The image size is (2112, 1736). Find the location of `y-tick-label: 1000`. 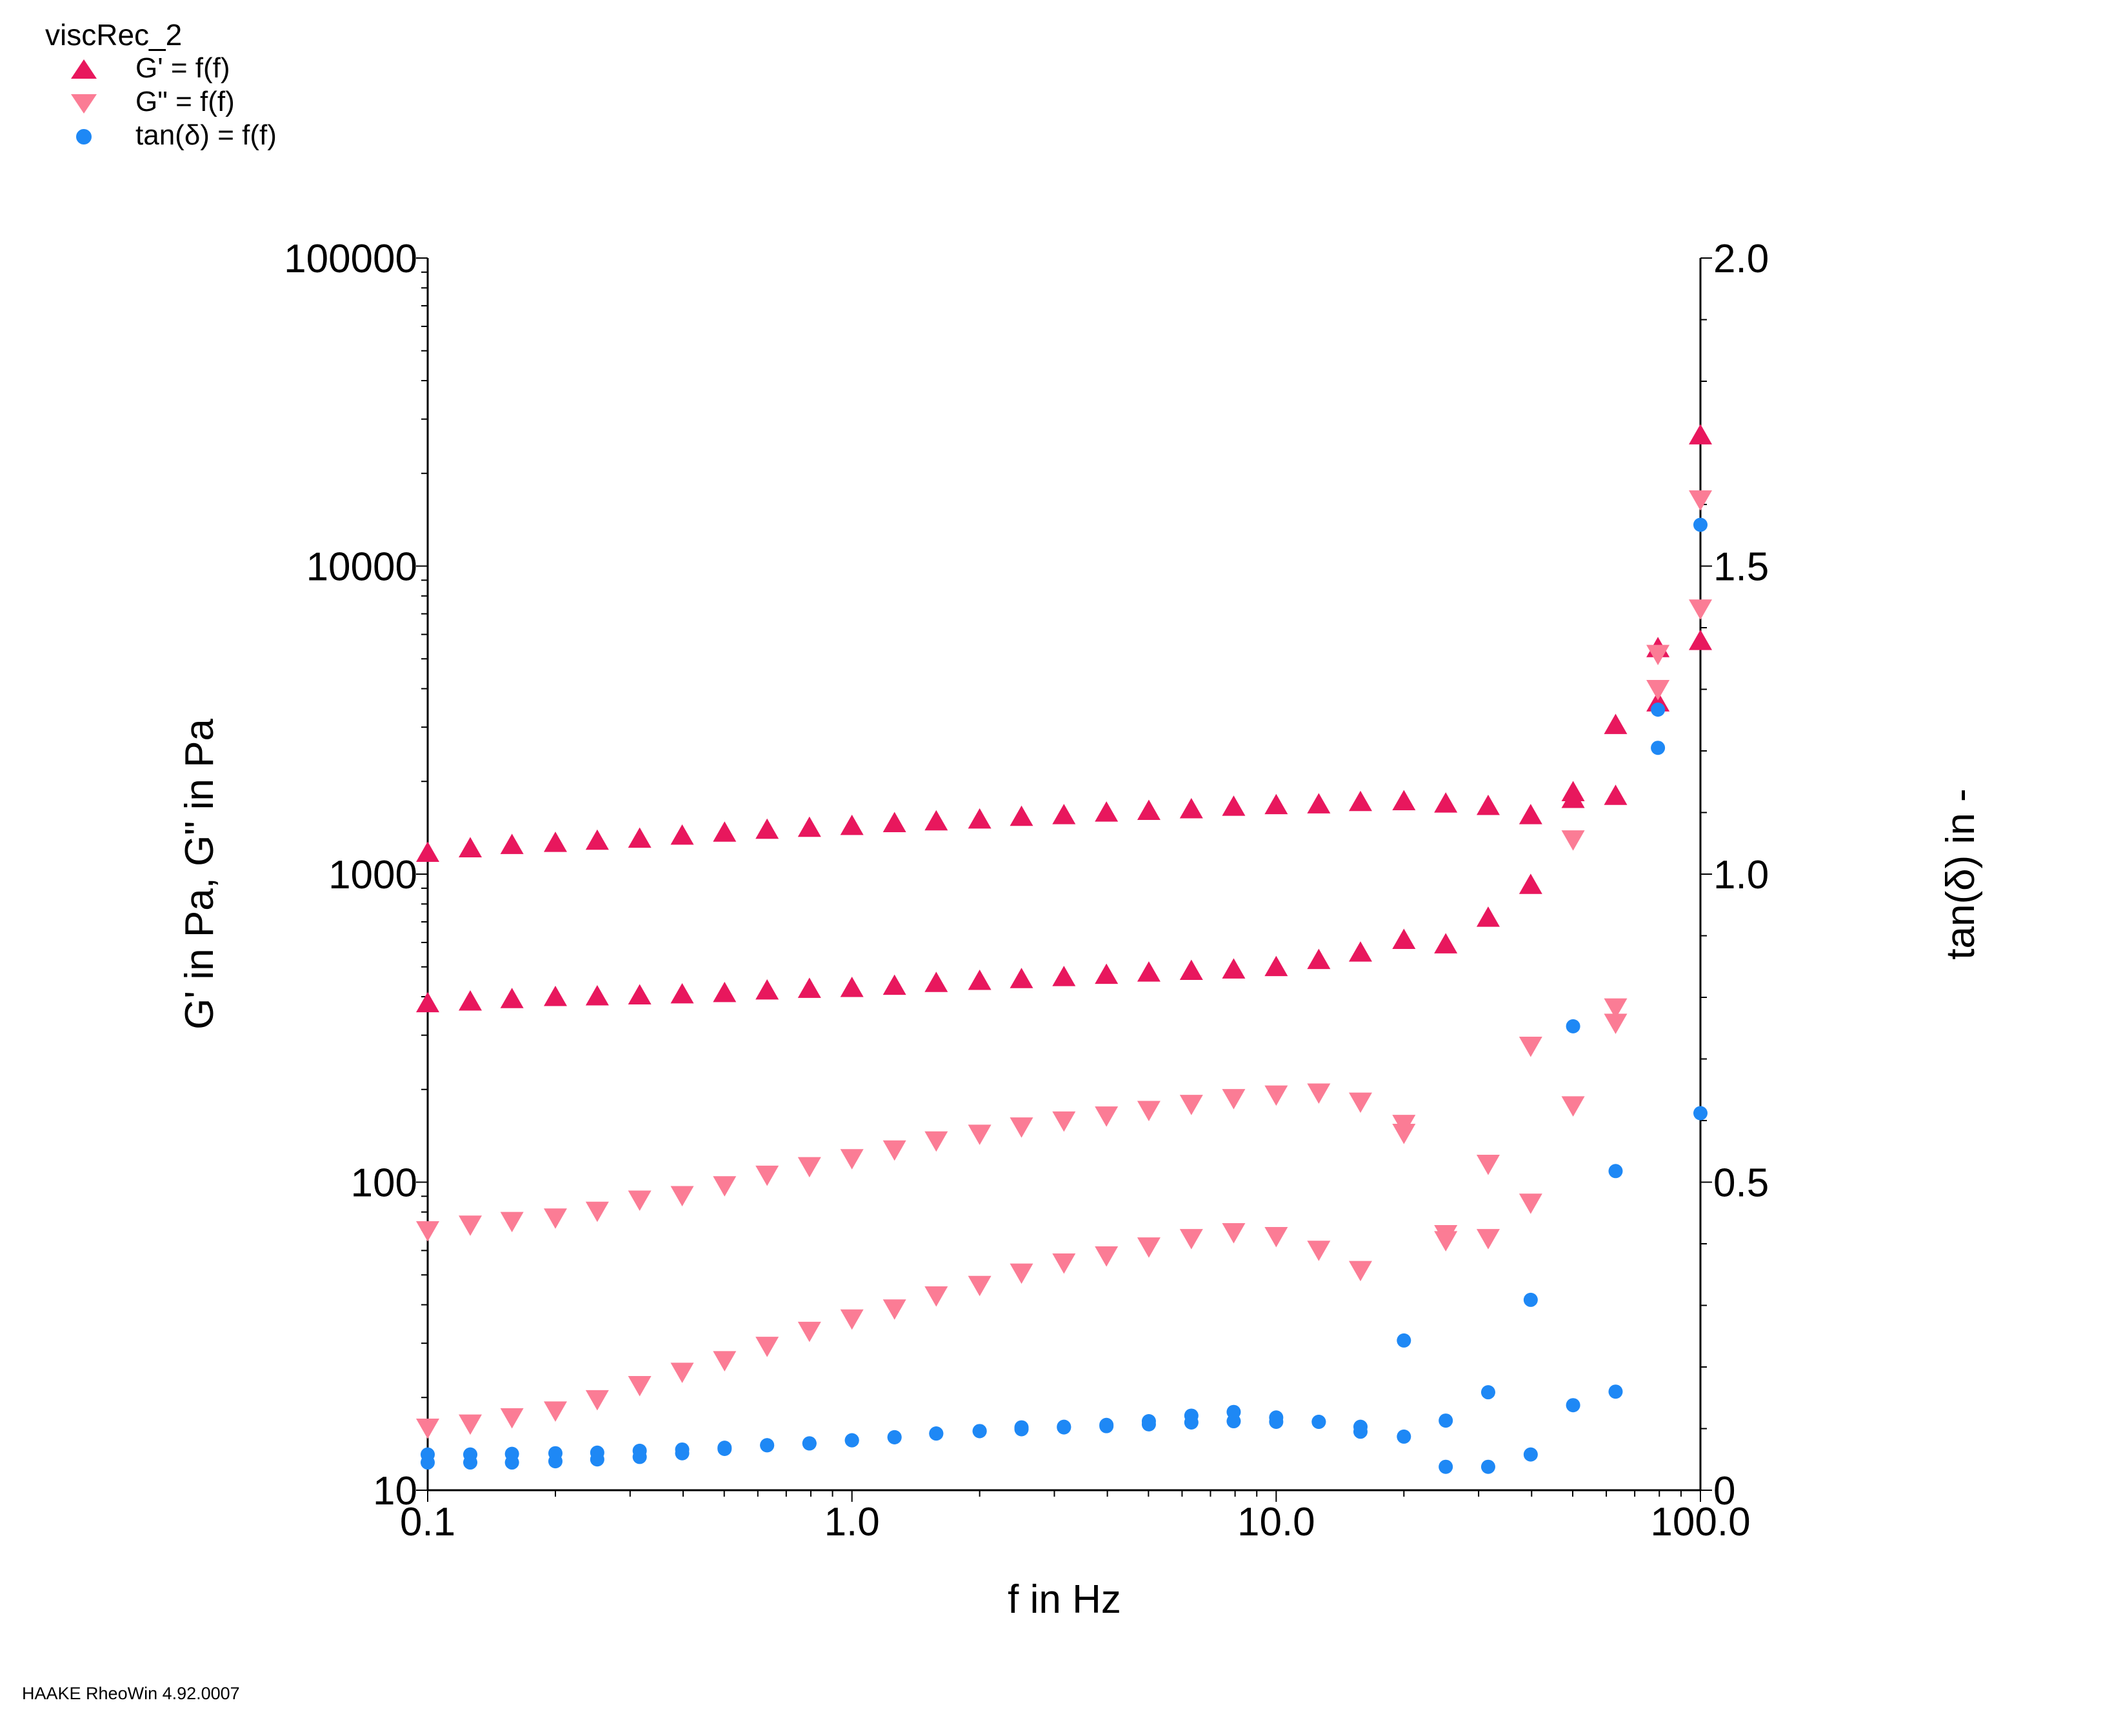

y-tick-label: 1000 is located at coordinates (372, 875).